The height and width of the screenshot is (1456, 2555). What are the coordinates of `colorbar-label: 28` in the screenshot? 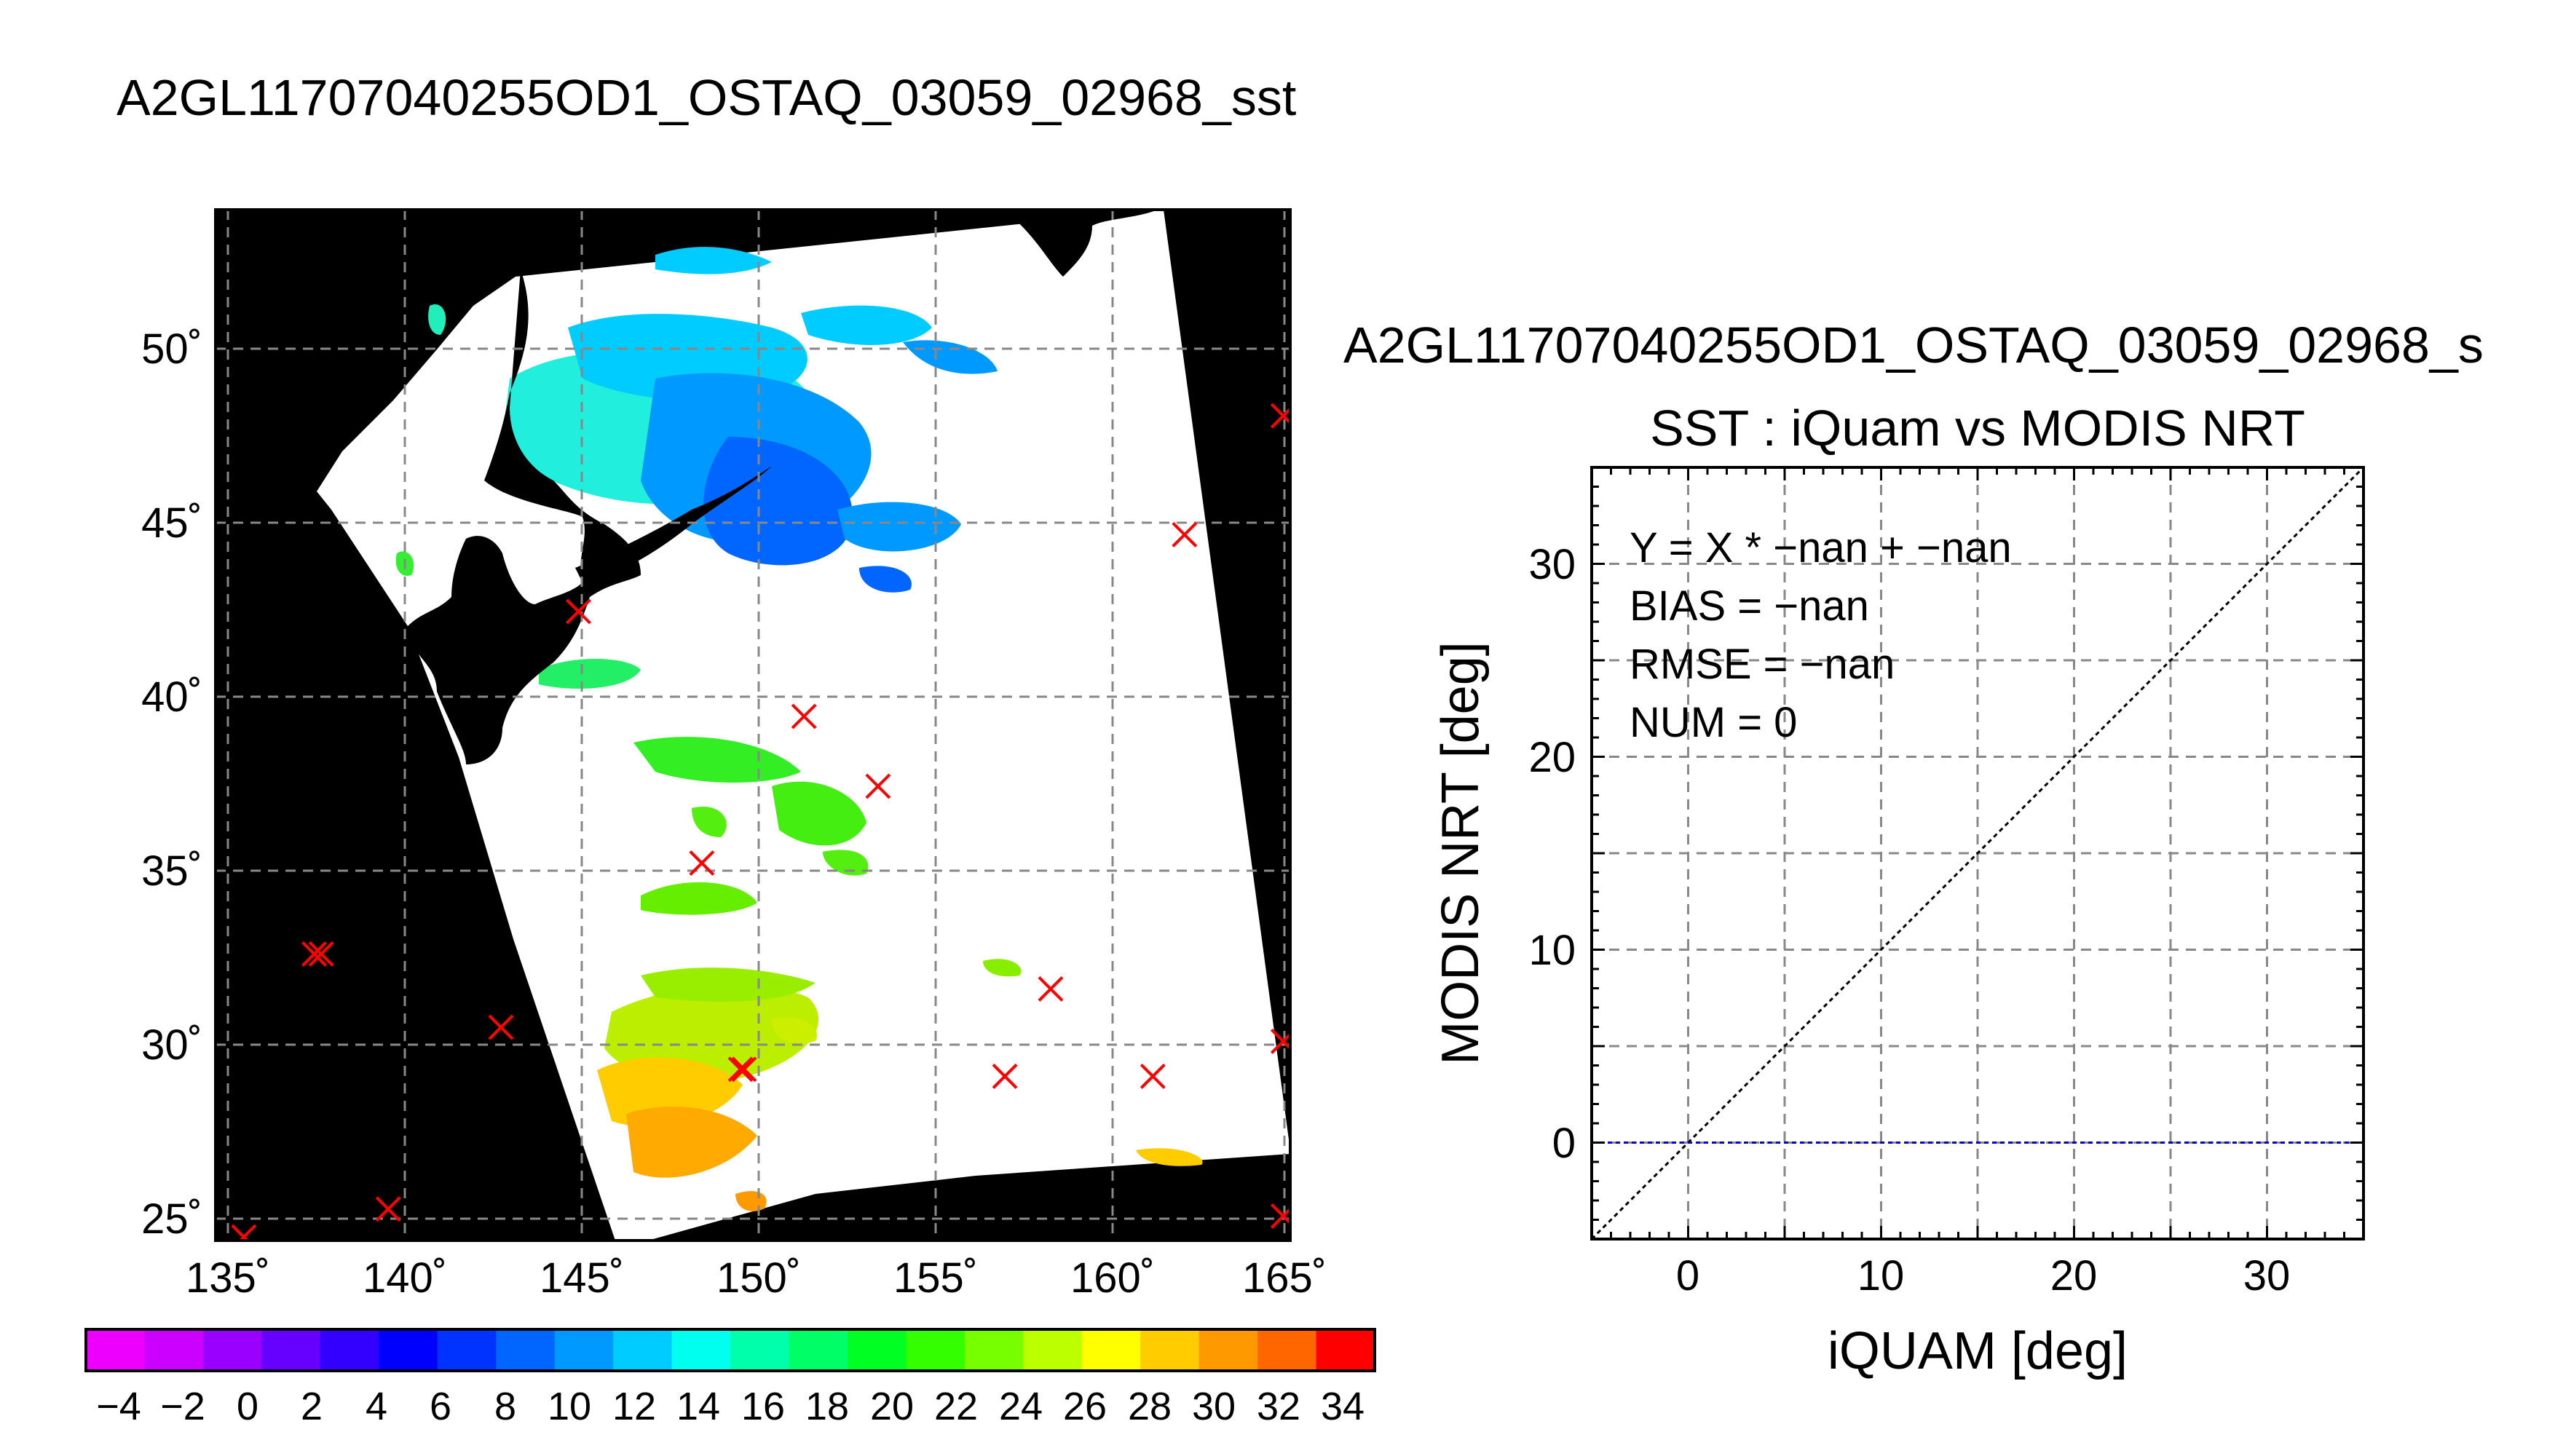 It's located at (1150, 1406).